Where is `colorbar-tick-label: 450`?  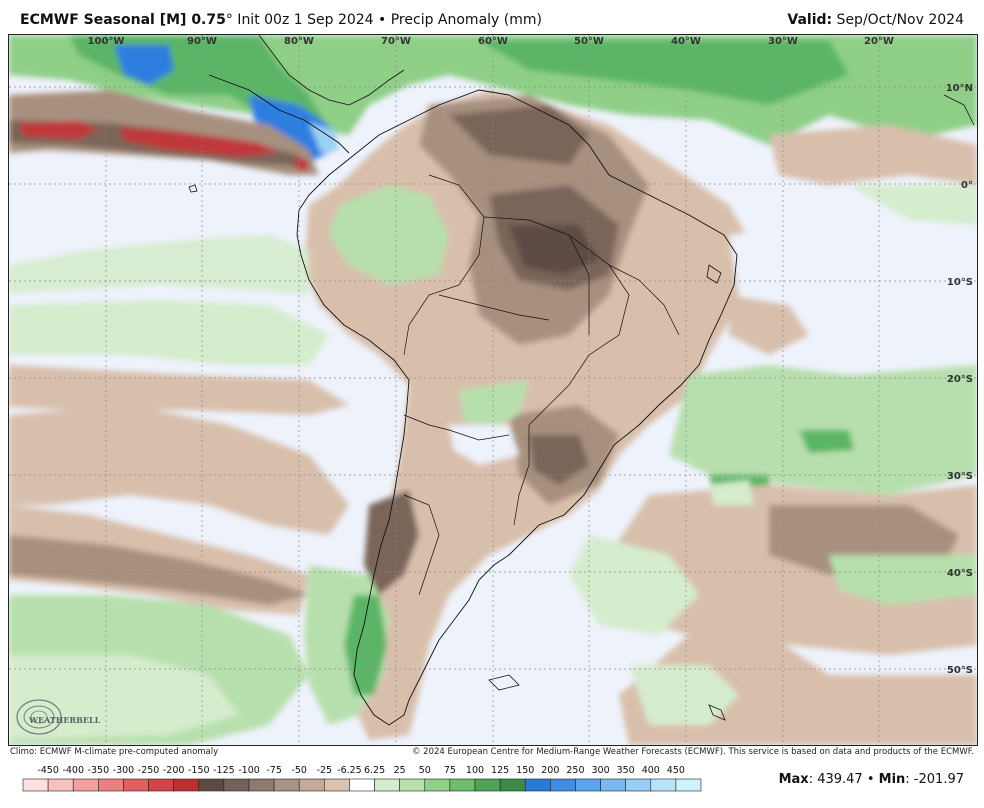 colorbar-tick-label: 450 is located at coordinates (675, 770).